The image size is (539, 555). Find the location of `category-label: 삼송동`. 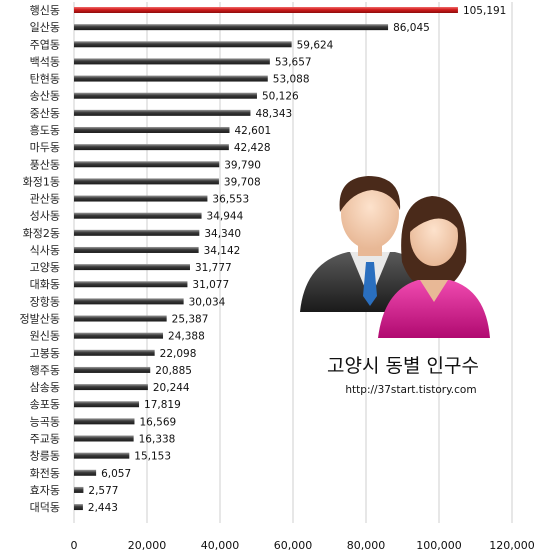

category-label: 삼송동 is located at coordinates (45, 387).